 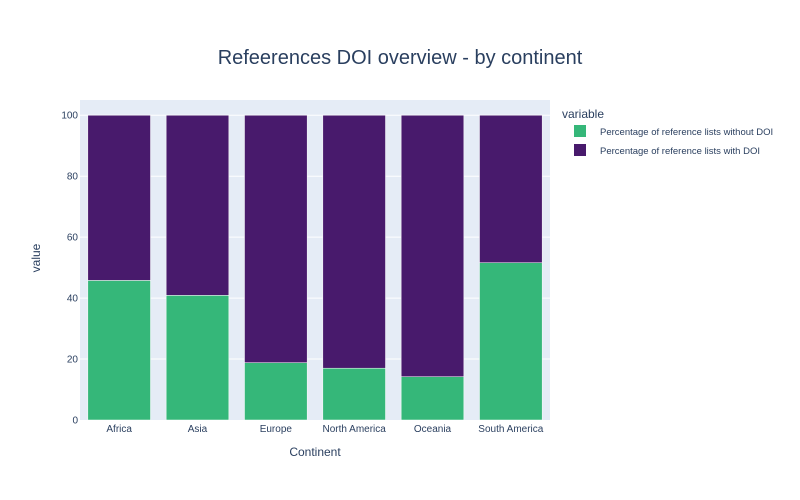 What do you see at coordinates (583, 114) in the screenshot?
I see `legend-title: variable` at bounding box center [583, 114].